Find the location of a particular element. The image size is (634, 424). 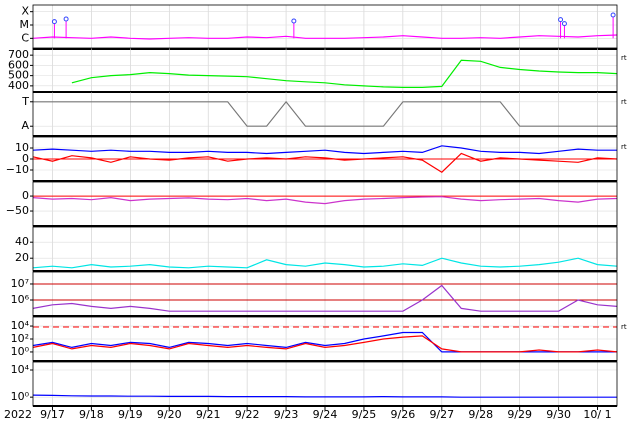

x-tick-label: 9/22 is located at coordinates (247, 414).